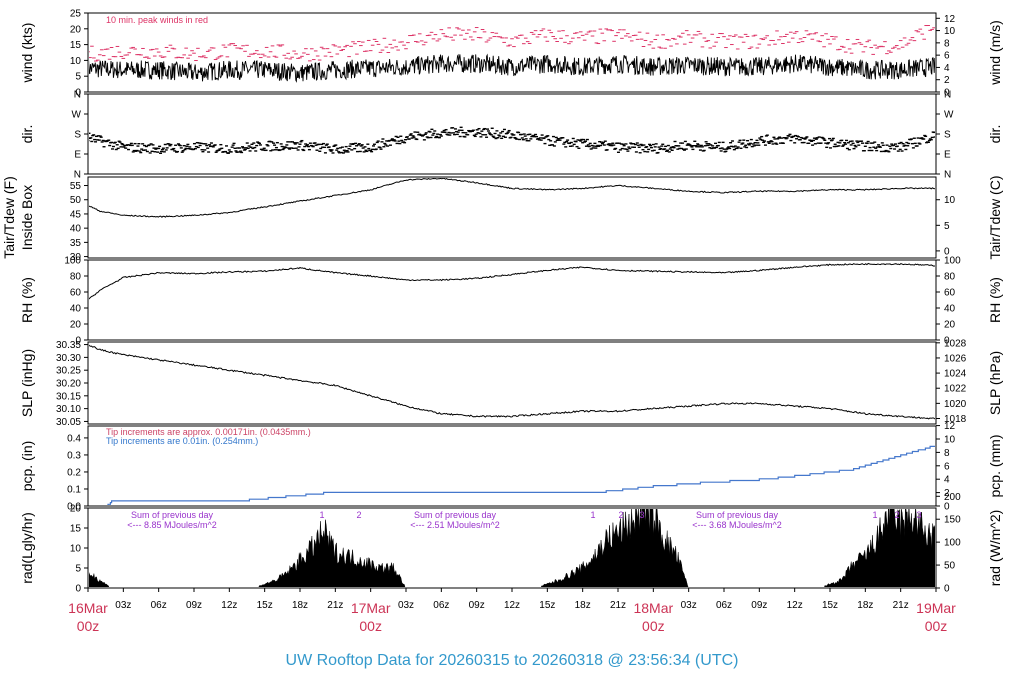  I want to click on pcp-ytick-label-left: 0.0, so click(74, 507).